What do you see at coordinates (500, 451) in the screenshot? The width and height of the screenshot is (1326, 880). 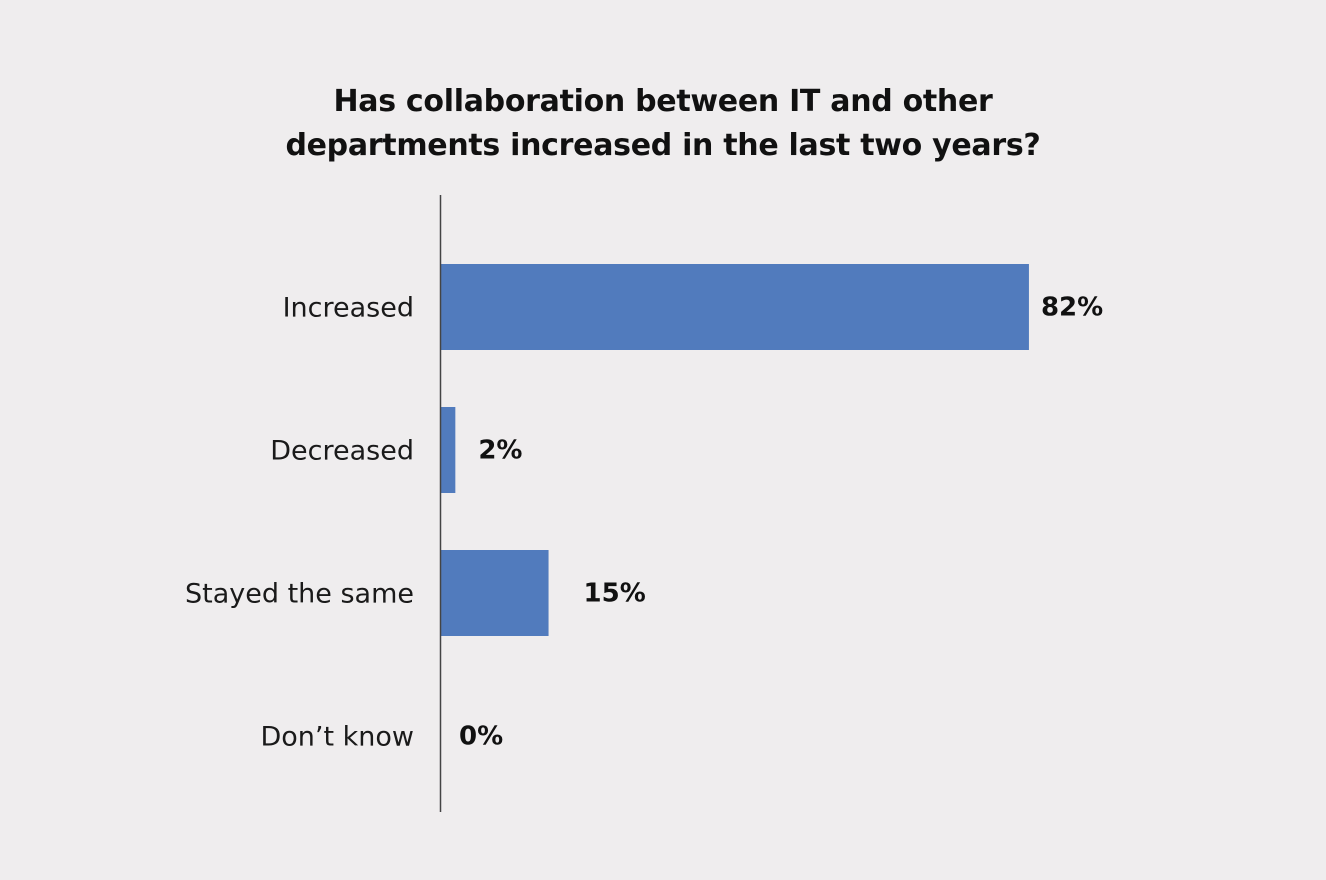 I see `value-label: 2%` at bounding box center [500, 451].